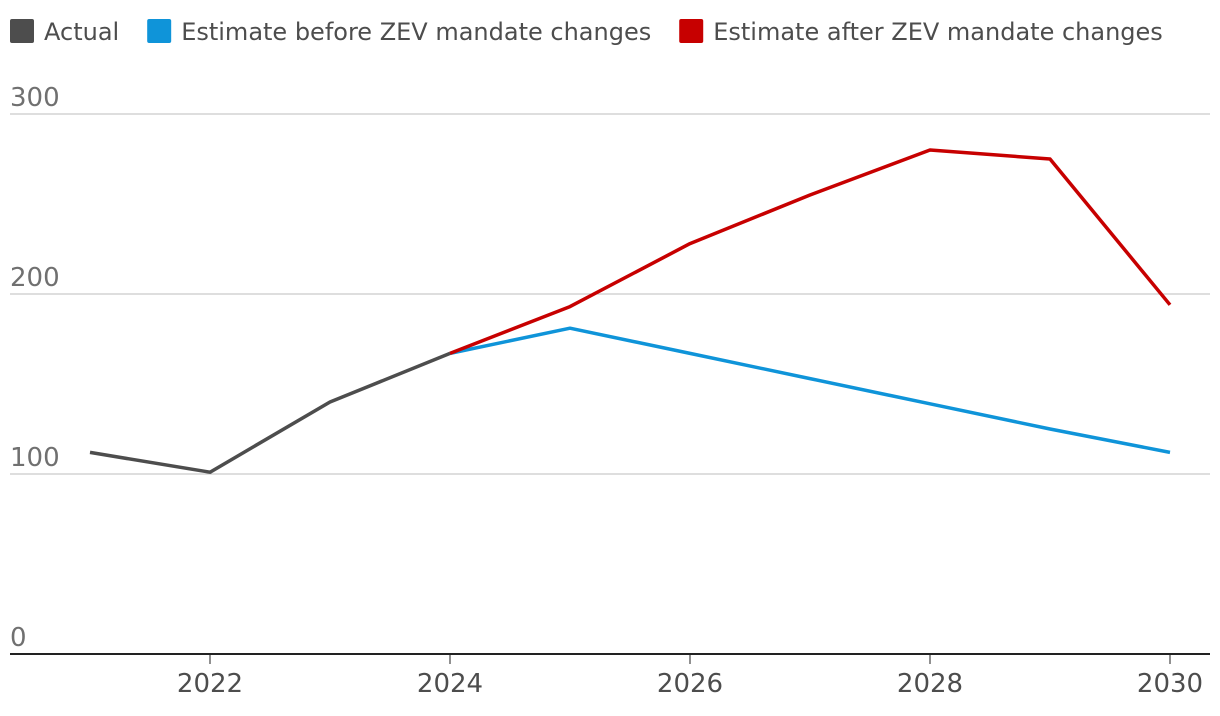  I want to click on y-tick-label: 200, so click(35, 278).